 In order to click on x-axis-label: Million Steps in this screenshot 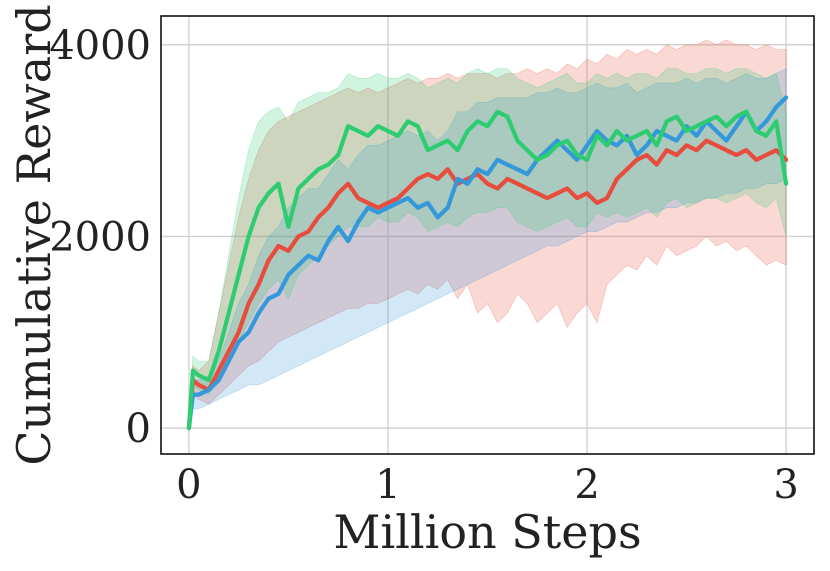, I will do `click(487, 532)`.